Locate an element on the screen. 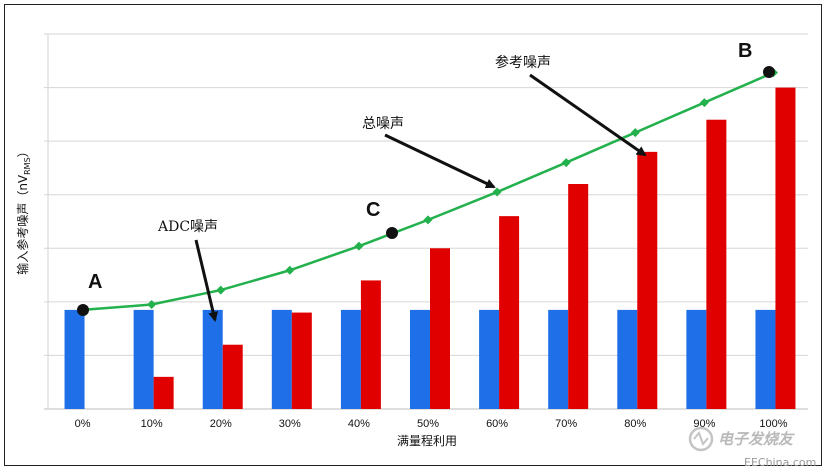 This screenshot has width=828, height=474. x-tick-label: 10% is located at coordinates (152, 424).